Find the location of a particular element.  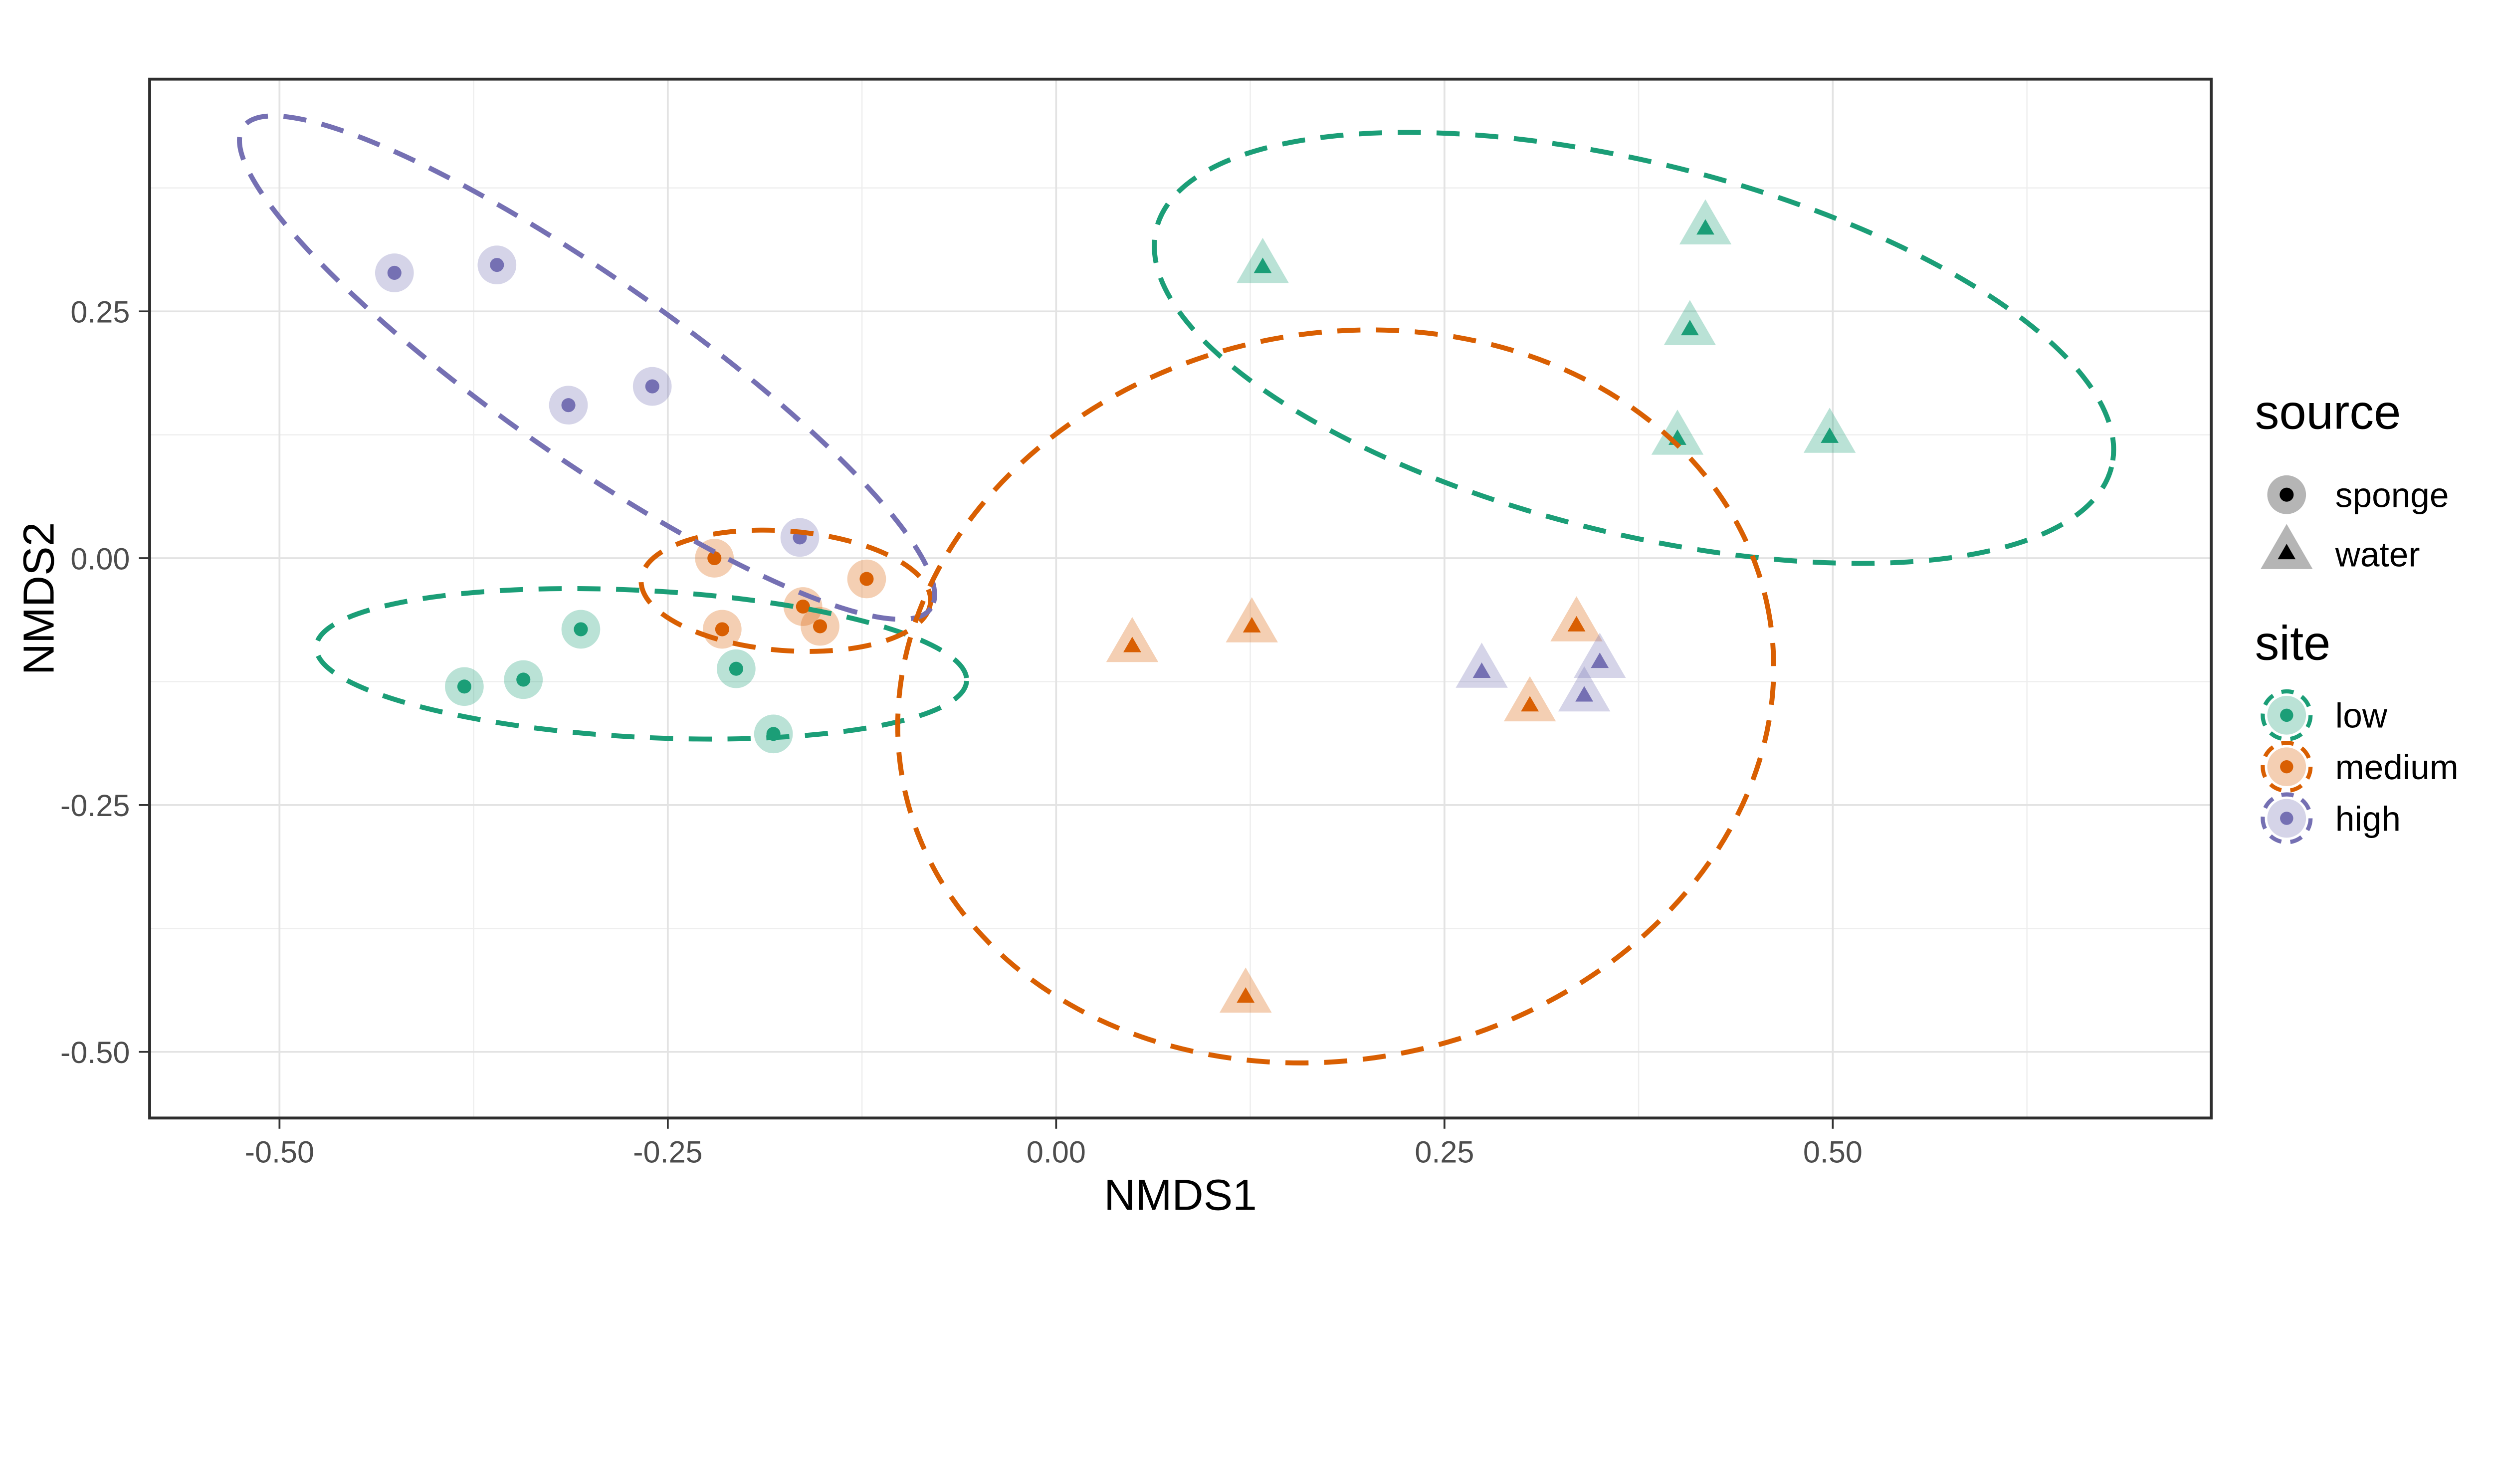

legend-source-item-label: water is located at coordinates (2377, 554).